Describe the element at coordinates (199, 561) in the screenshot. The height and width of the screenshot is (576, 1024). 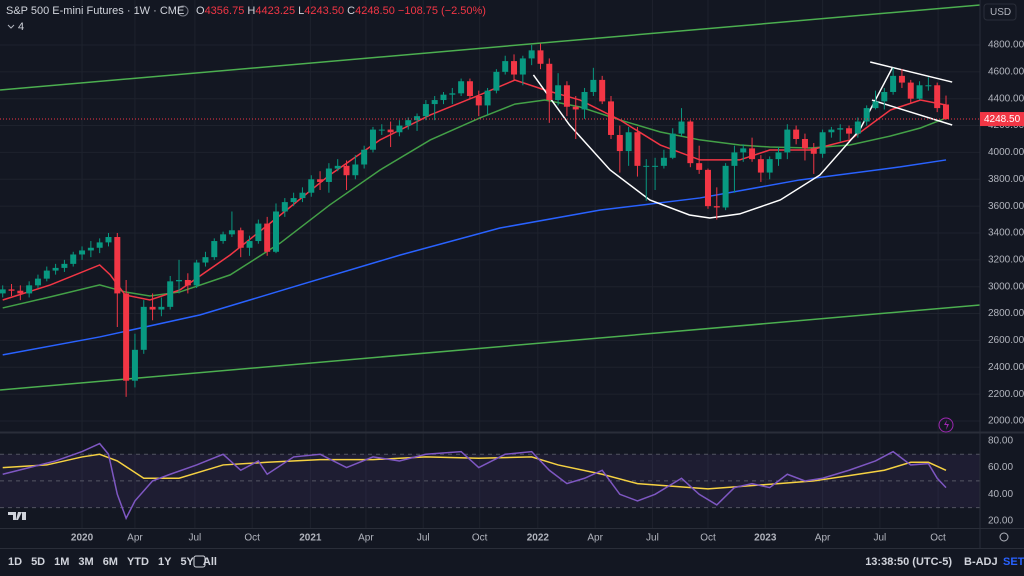
I see `calendar-icon` at that location.